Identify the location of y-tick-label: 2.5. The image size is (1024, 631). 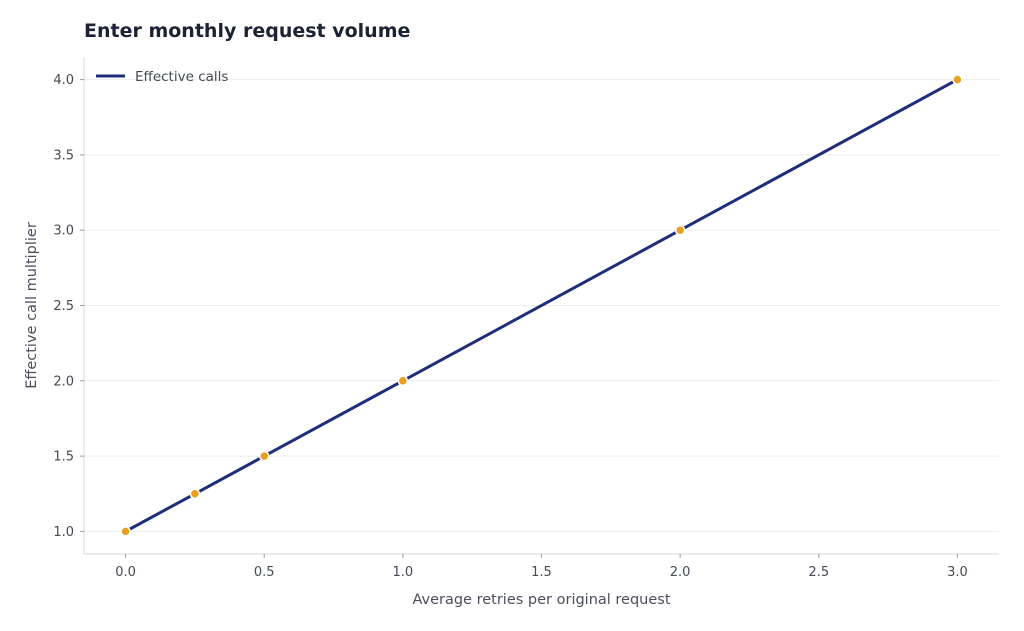
(63, 306).